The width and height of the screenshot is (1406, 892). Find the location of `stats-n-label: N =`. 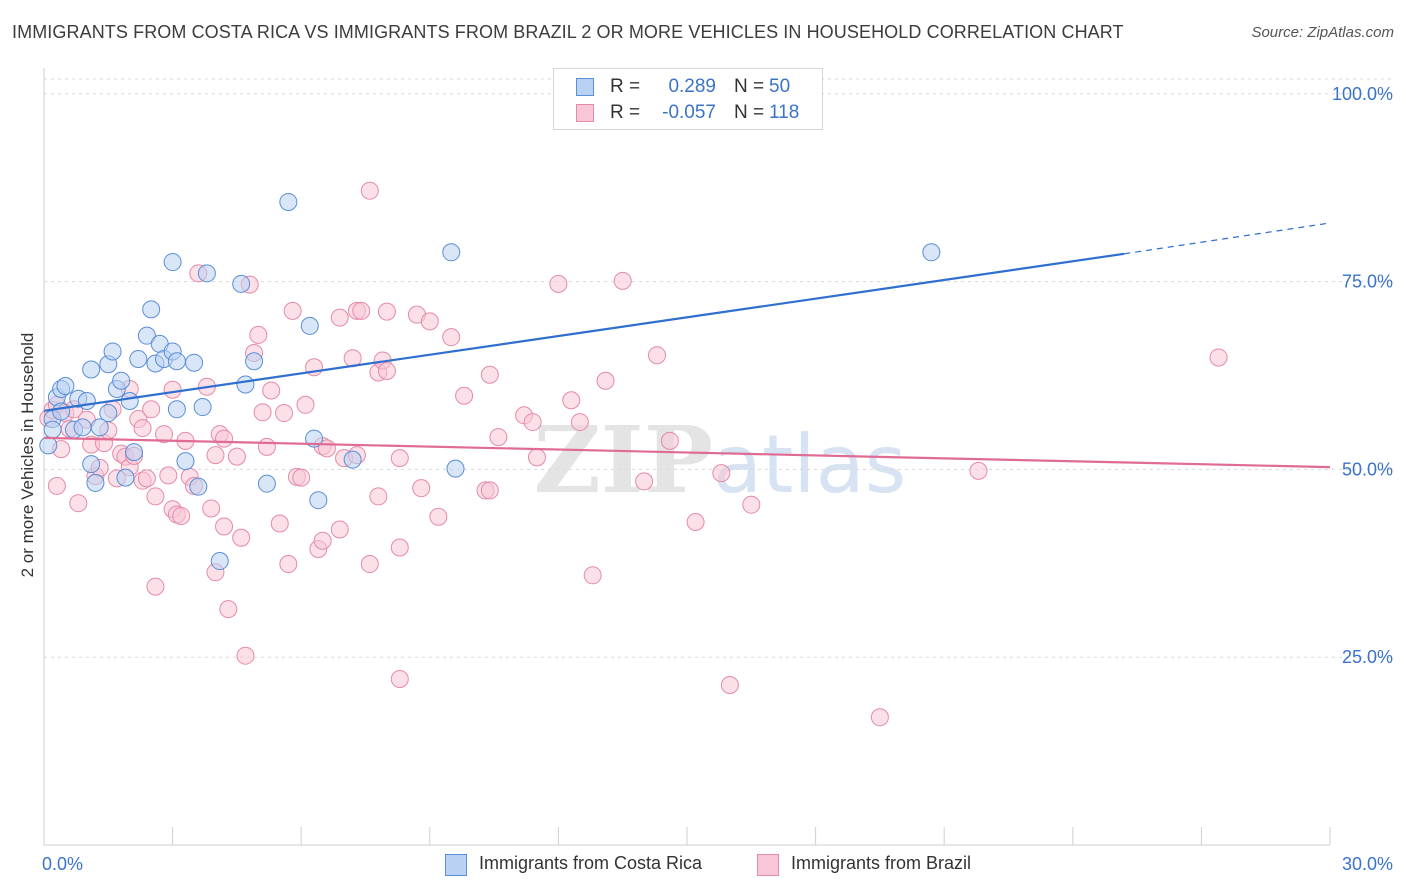

stats-n-label: N = is located at coordinates (749, 112).